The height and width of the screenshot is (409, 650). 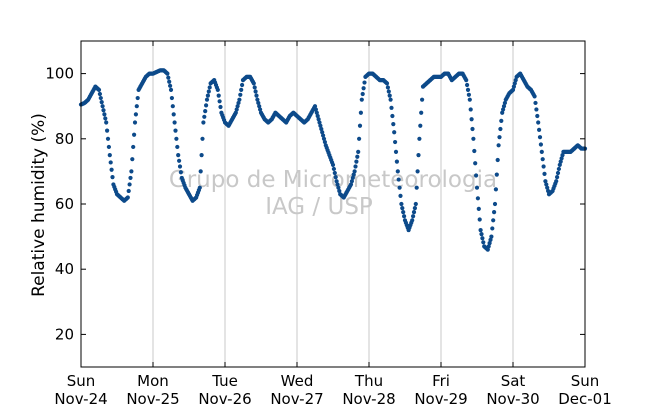 I want to click on x-tick-day-label: Sat, so click(x=513, y=381).